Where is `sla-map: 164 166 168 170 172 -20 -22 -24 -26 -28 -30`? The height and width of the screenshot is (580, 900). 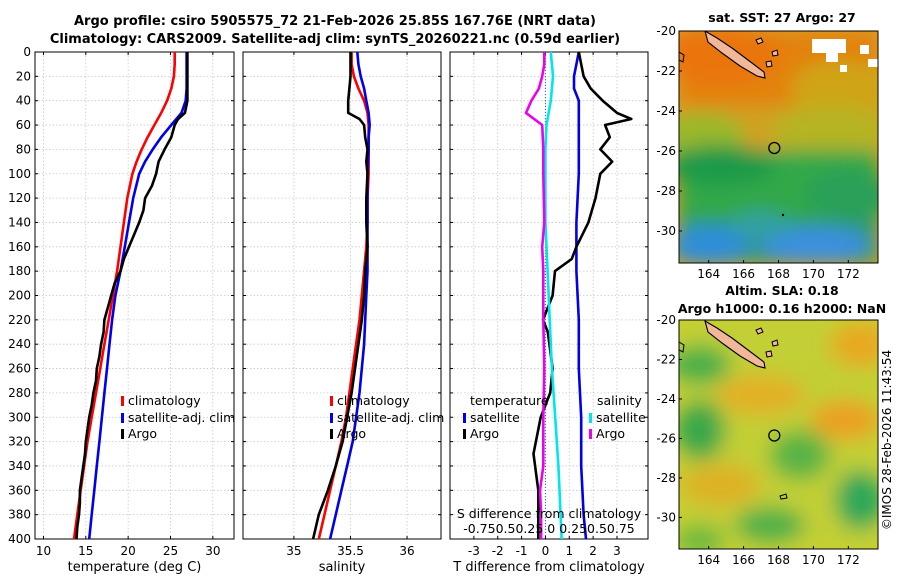
sla-map: 164 166 168 170 172 -20 -22 -24 -26 -28 -30 is located at coordinates (767, 440).